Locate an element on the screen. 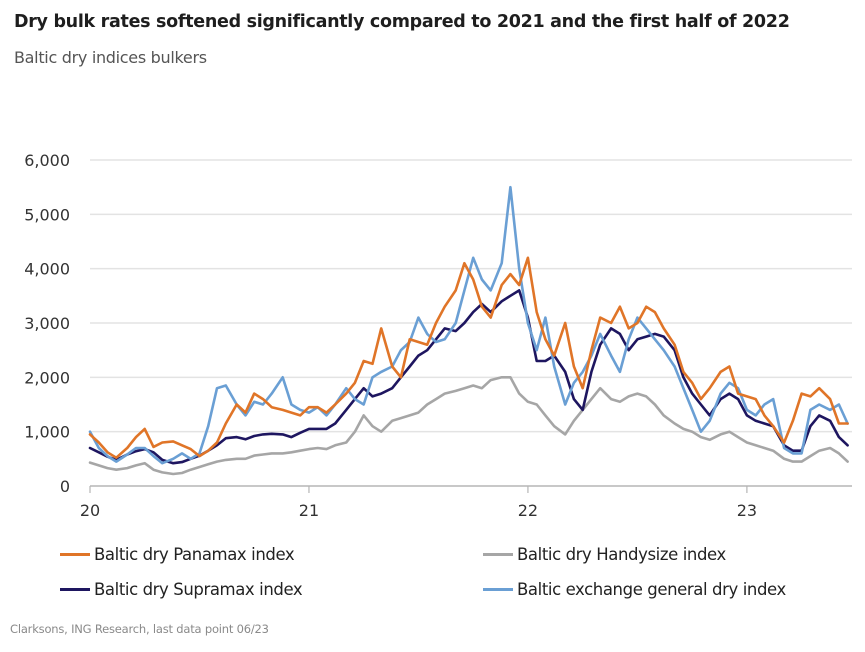 Image resolution: width=865 pixels, height=652 pixels. legend-label: Baltic dry Panamax index is located at coordinates (194, 554).